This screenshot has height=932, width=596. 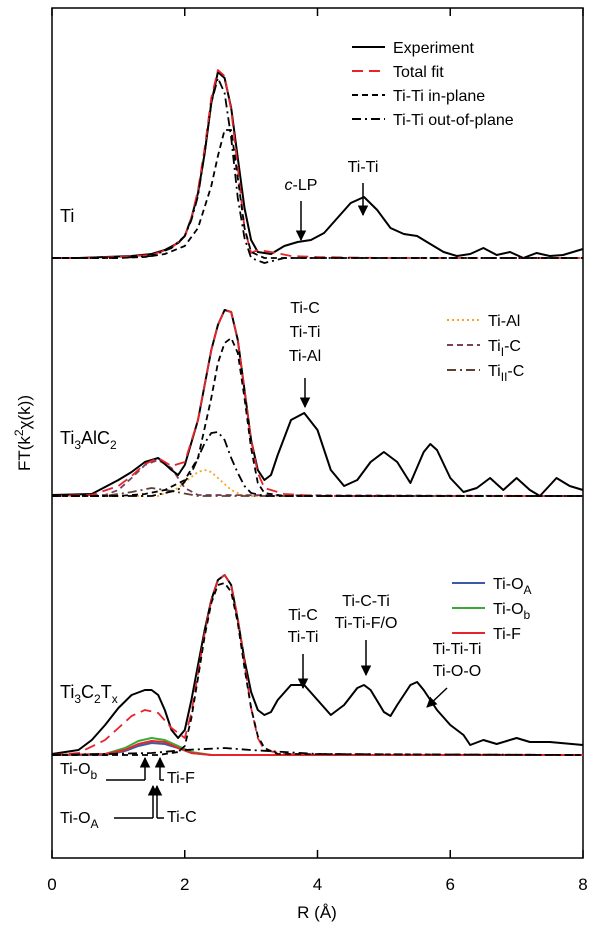 What do you see at coordinates (504, 321) in the screenshot?
I see `legend-label: Ti-Al` at bounding box center [504, 321].